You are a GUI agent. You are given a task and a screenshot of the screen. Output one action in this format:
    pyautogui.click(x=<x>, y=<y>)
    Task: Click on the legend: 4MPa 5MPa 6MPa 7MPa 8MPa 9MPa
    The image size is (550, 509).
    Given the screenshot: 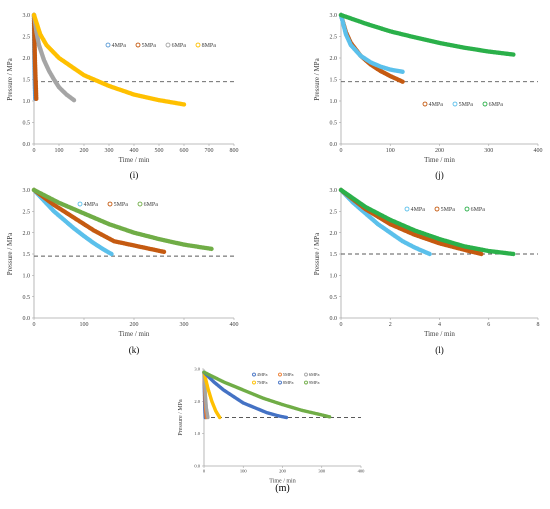 What is the action you would take?
    pyautogui.click(x=286, y=378)
    